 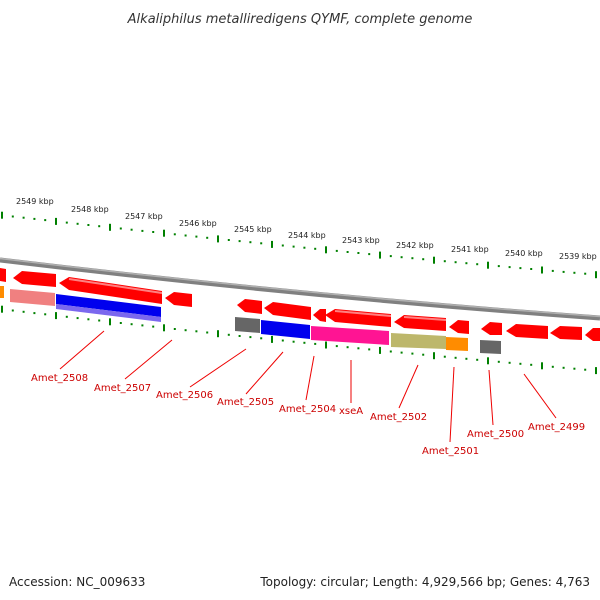 I want to click on genome-backbone, so click(x=300, y=289).